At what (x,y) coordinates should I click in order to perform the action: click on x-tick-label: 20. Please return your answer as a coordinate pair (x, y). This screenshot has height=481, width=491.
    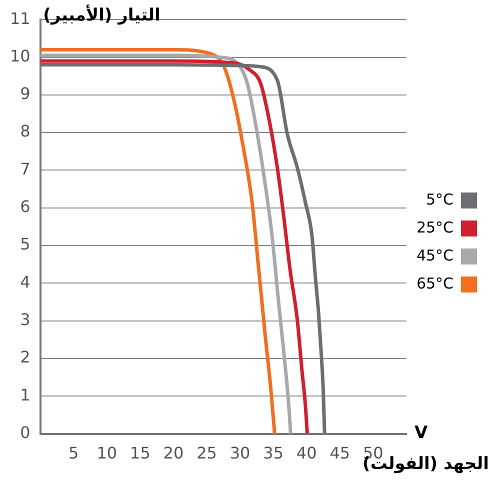
    Looking at the image, I should click on (173, 453).